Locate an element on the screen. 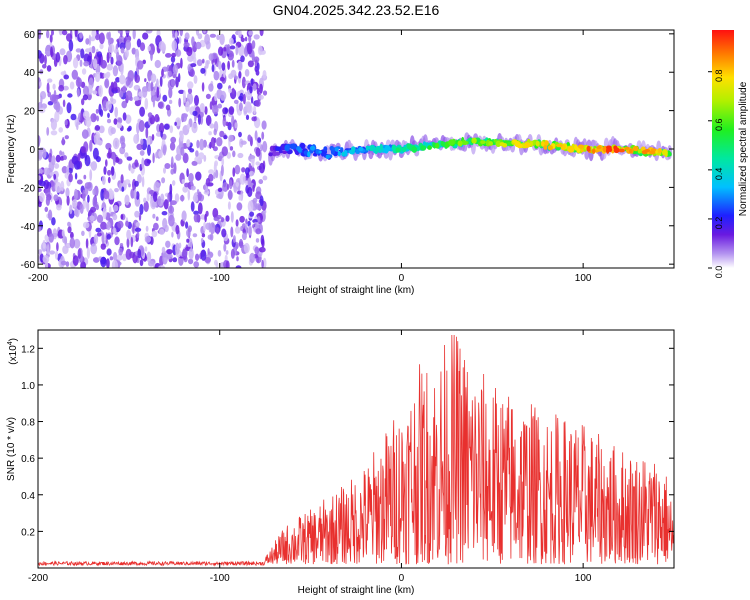  colorbar-gradient is located at coordinates (723, 149).